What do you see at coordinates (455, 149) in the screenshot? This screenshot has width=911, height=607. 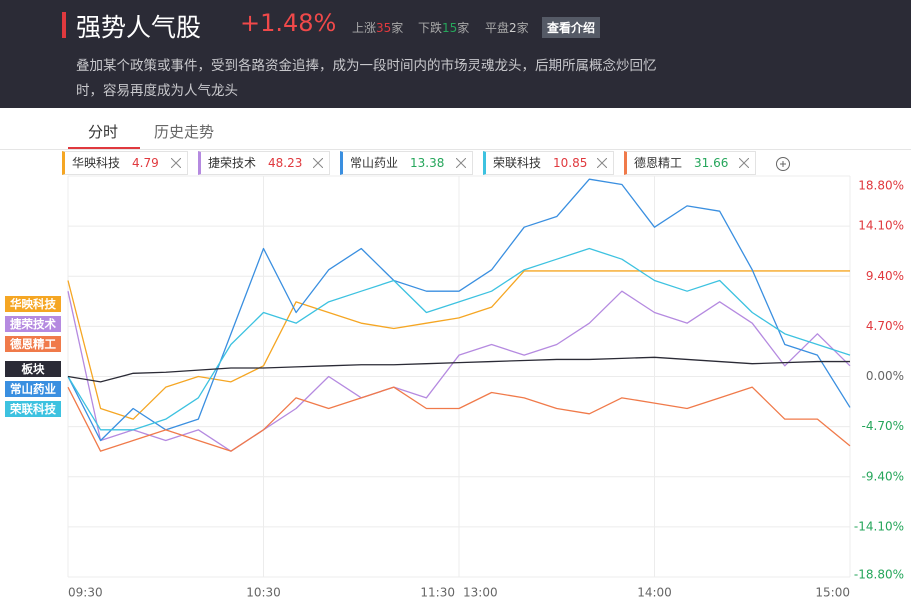 I see `divider` at bounding box center [455, 149].